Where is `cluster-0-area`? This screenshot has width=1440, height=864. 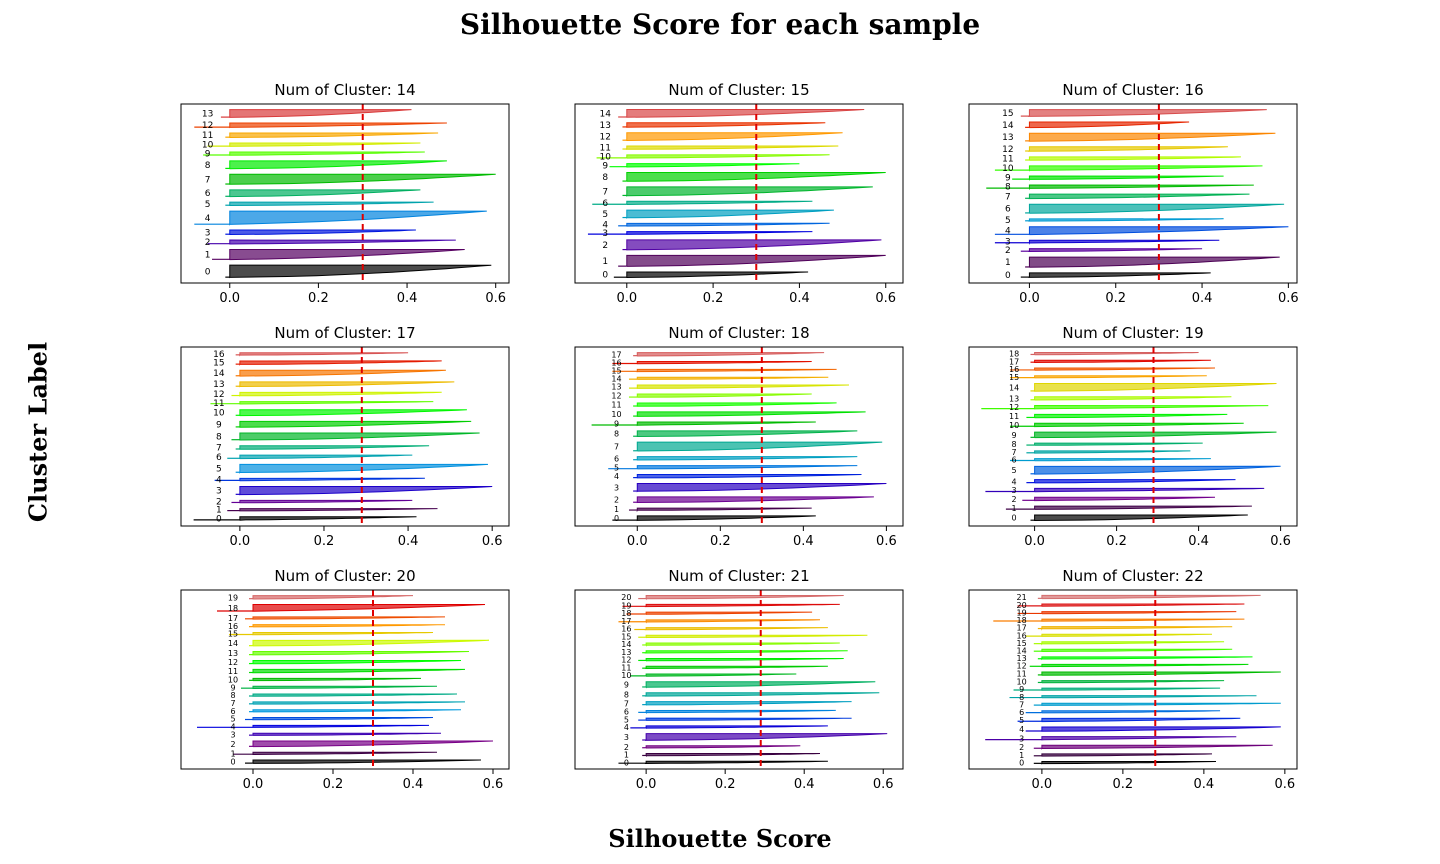
cluster-0-area is located at coordinates (328, 518).